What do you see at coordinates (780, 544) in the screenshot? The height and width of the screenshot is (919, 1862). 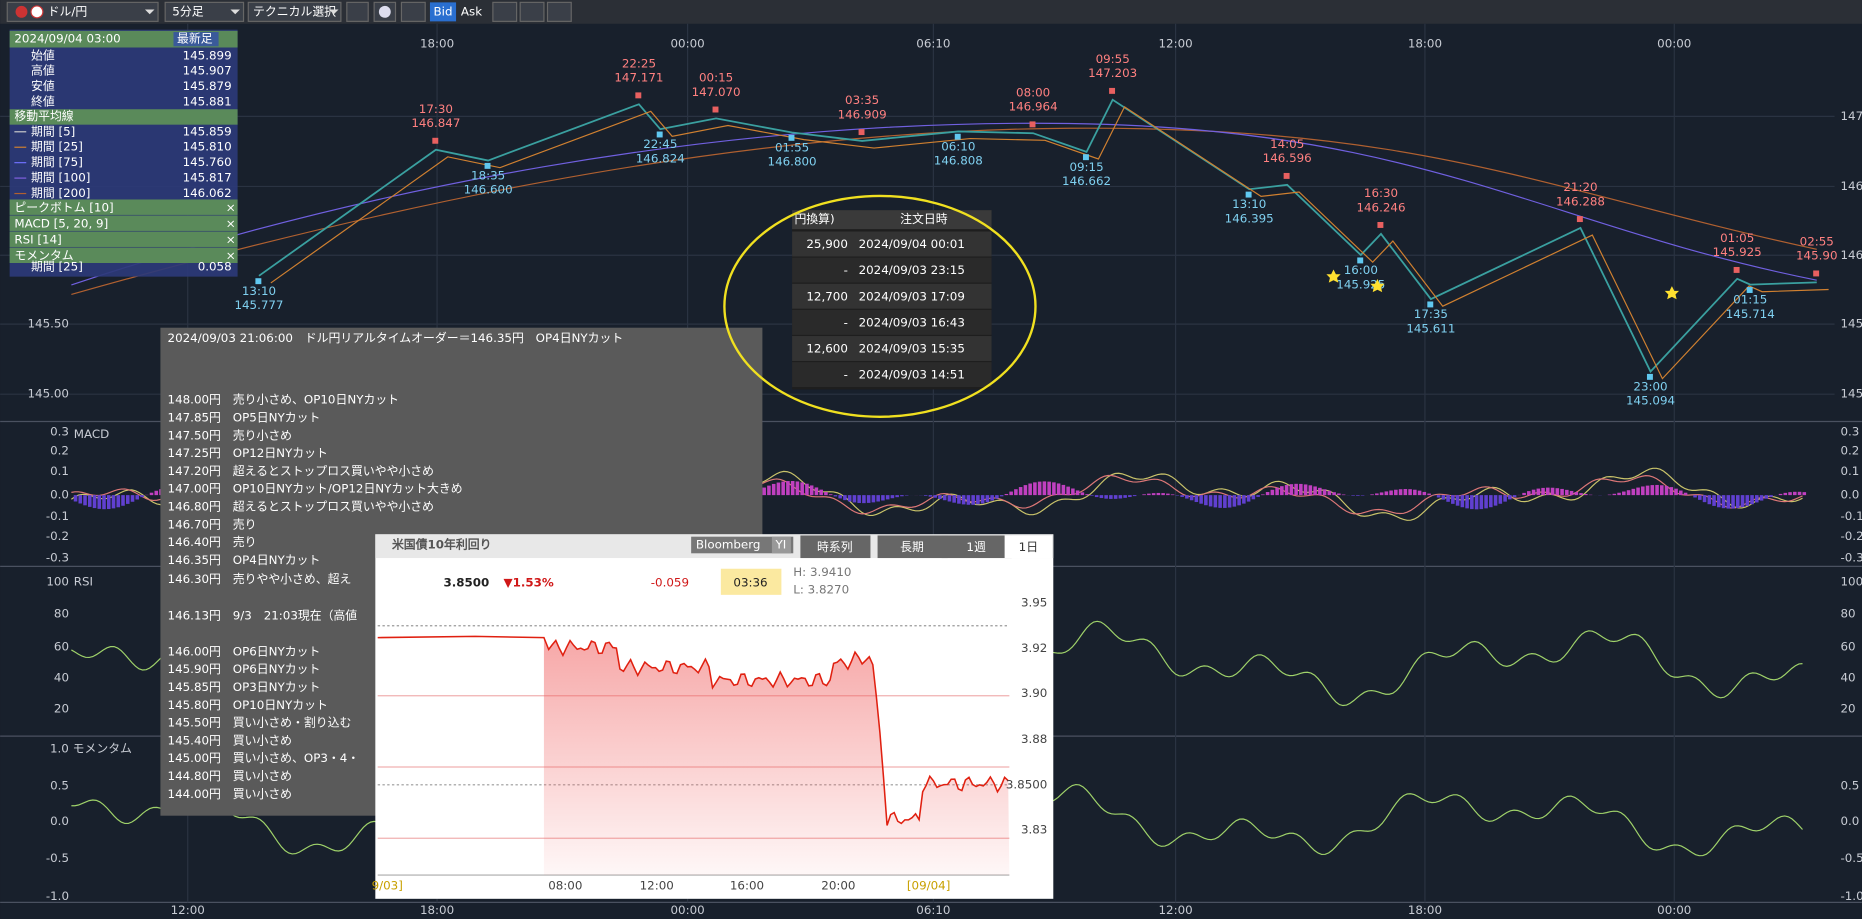 I see `code: YI` at bounding box center [780, 544].